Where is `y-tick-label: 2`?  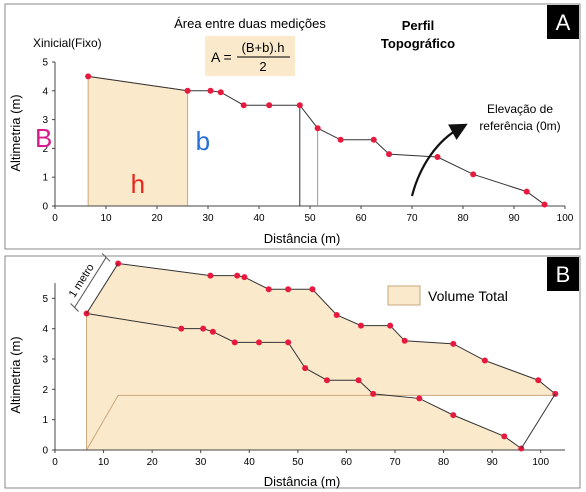 y-tick-label: 2 is located at coordinates (45, 390).